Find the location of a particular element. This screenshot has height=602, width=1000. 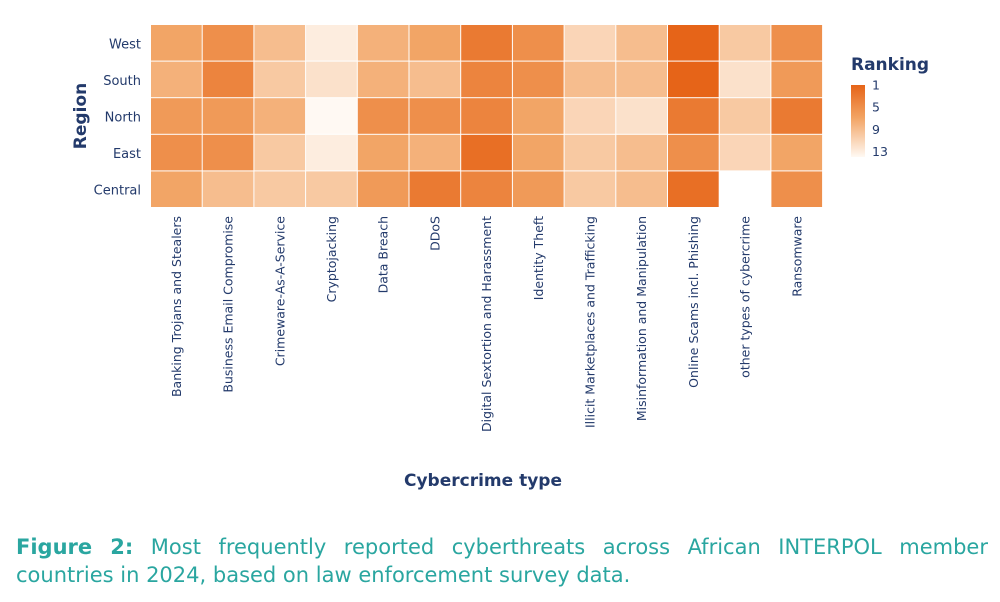

region-tick-label: Central is located at coordinates (117, 191).